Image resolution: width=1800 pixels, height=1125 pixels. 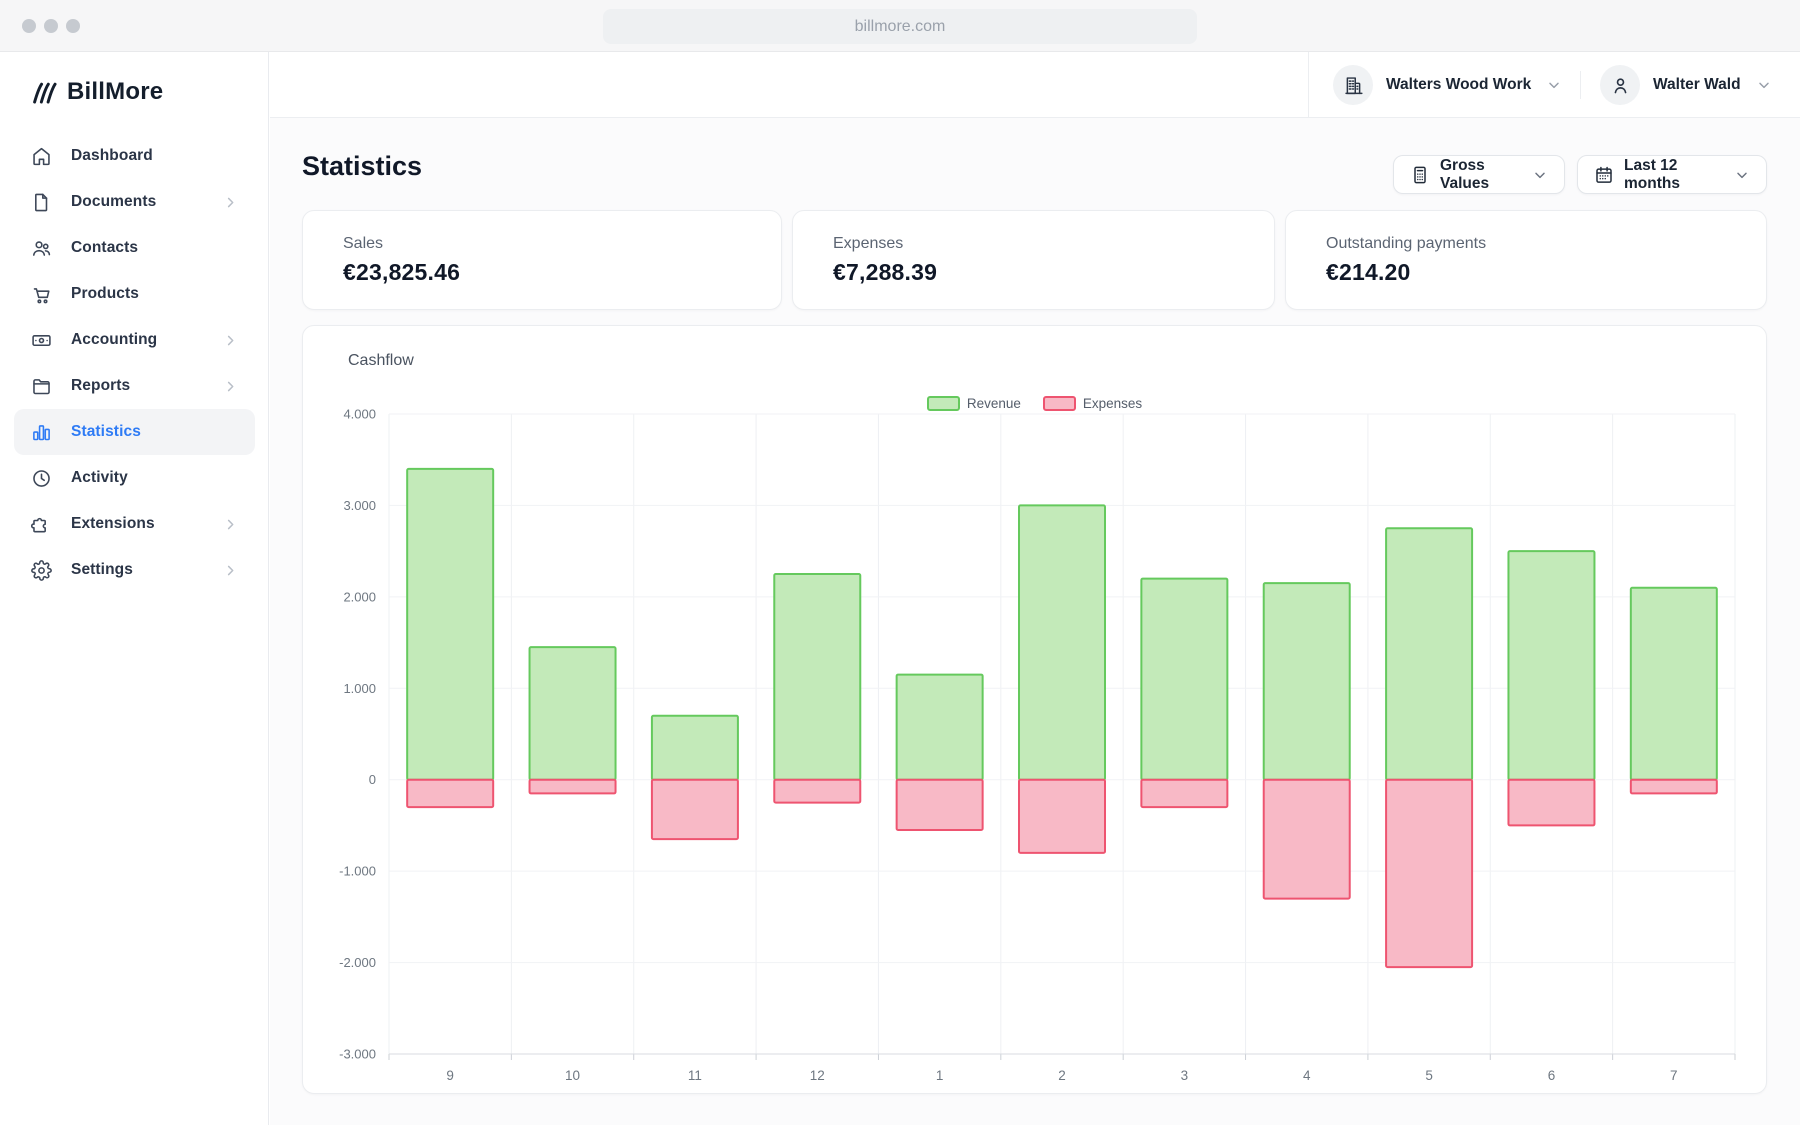 I want to click on calendar-icon, so click(x=1604, y=175).